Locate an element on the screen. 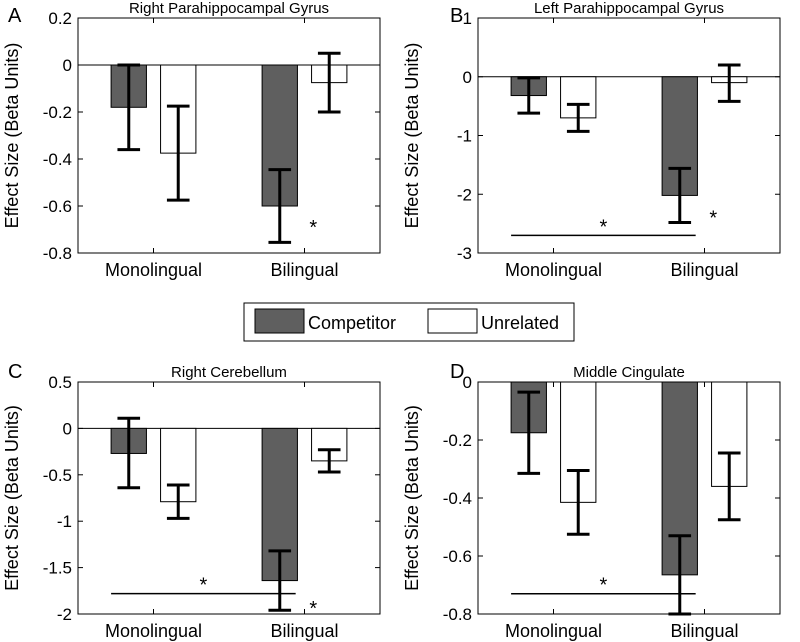  legend-swatch-competitor is located at coordinates (279, 321).